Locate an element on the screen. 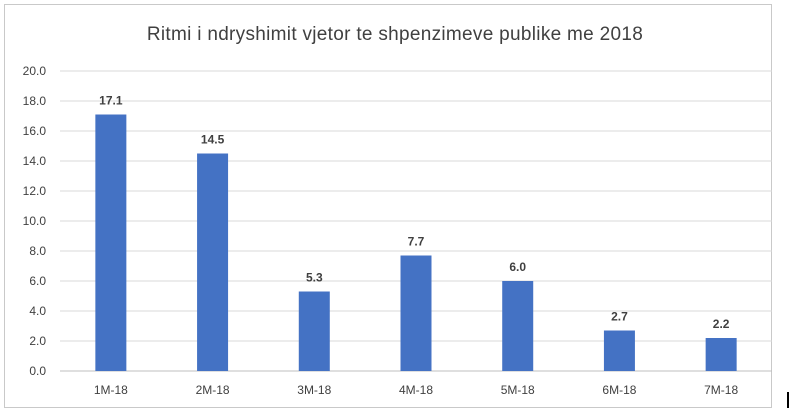  y-tick-label: 0.0 is located at coordinates (37, 371).